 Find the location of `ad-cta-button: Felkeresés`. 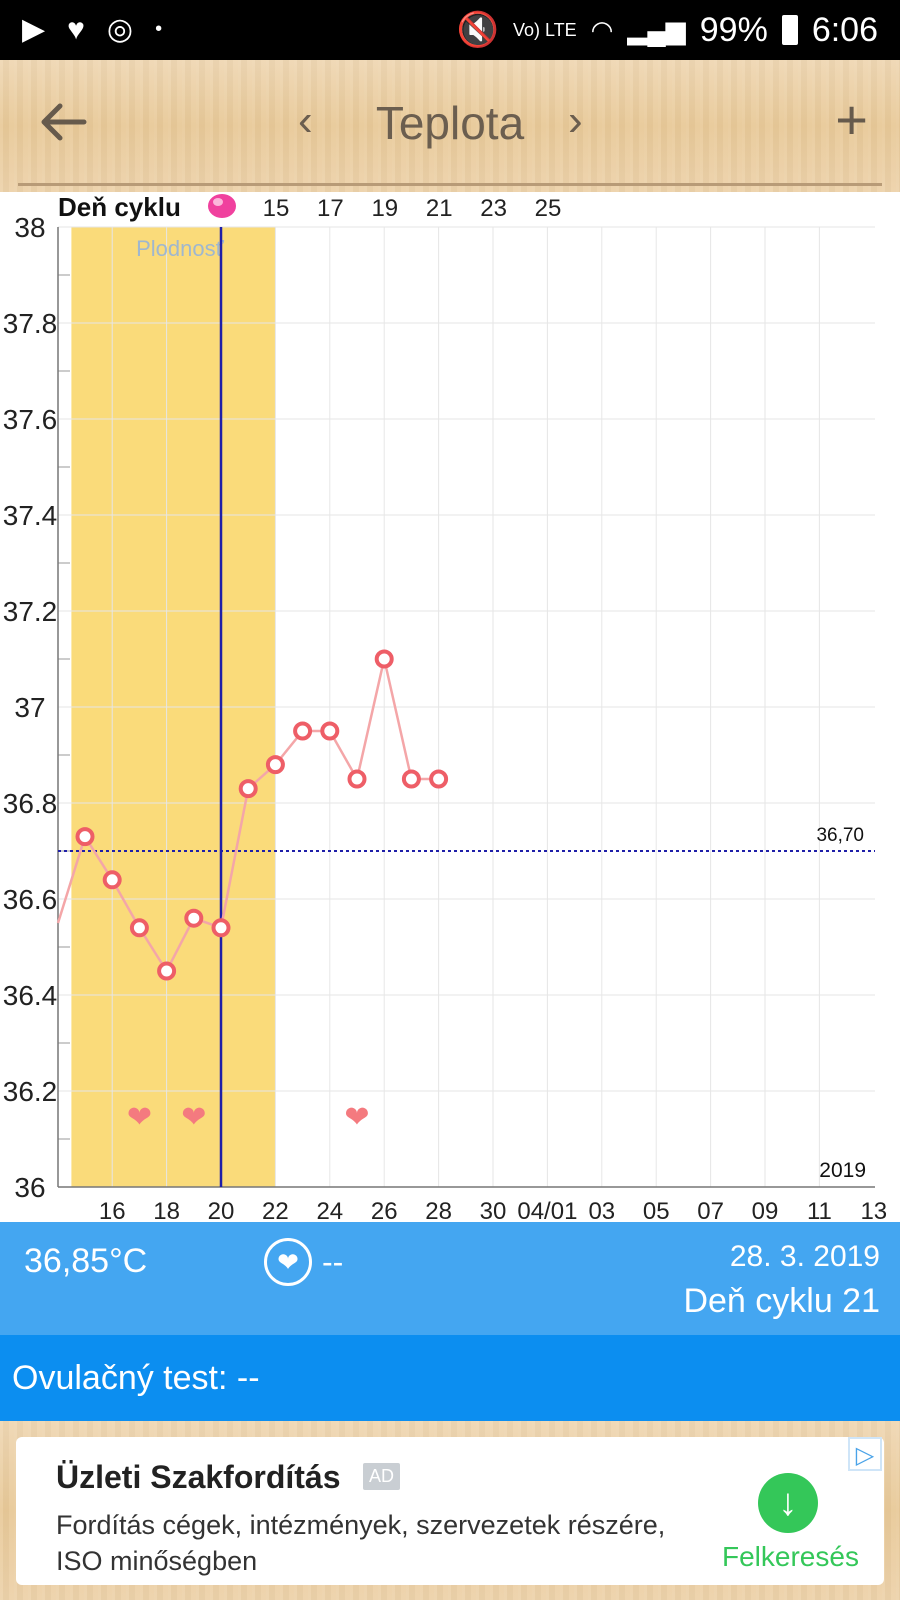

ad-cta-button: Felkeresés is located at coordinates (790, 1556).